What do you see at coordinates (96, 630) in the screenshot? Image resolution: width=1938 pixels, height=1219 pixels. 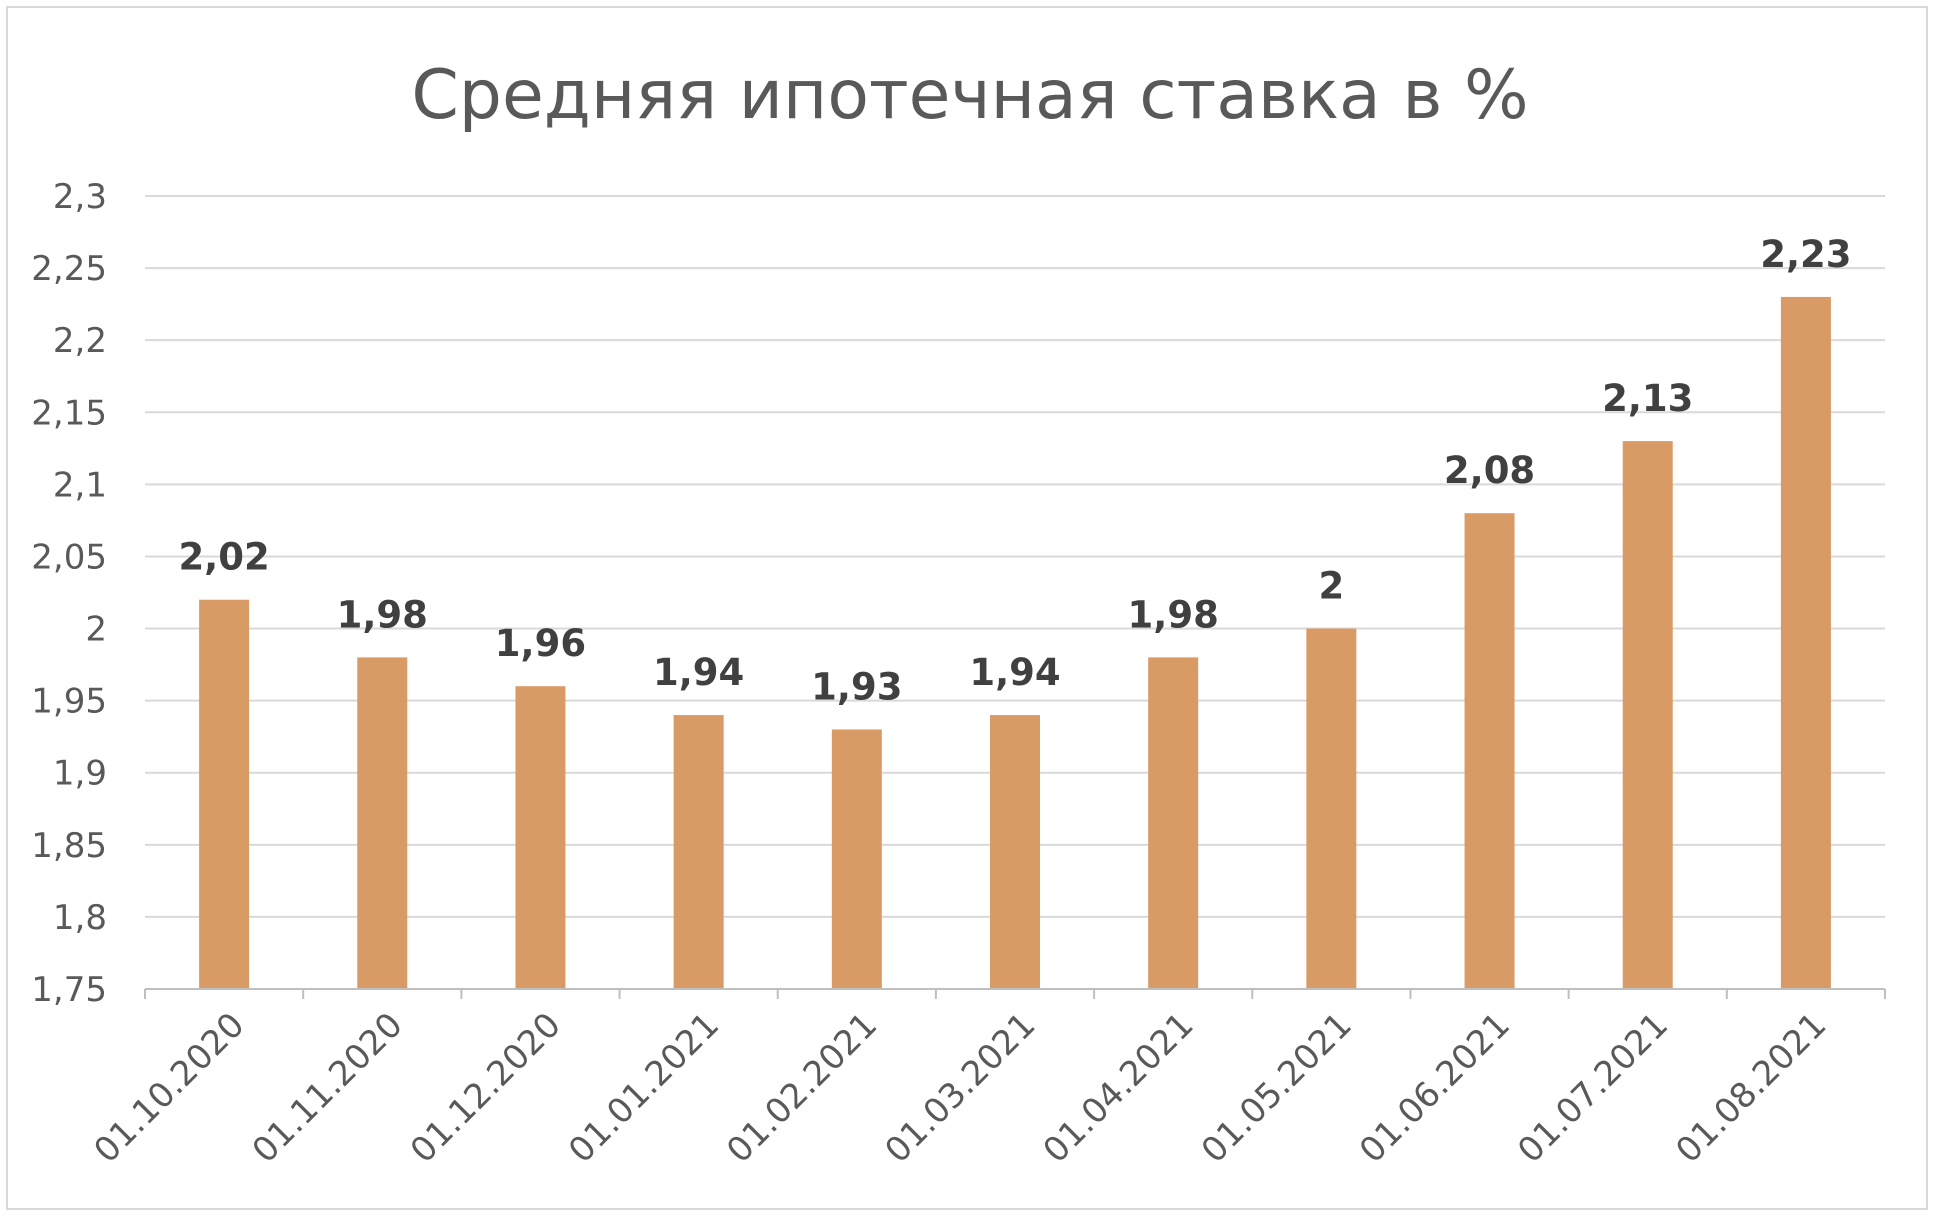 I see `y-tick-label: 2` at bounding box center [96, 630].